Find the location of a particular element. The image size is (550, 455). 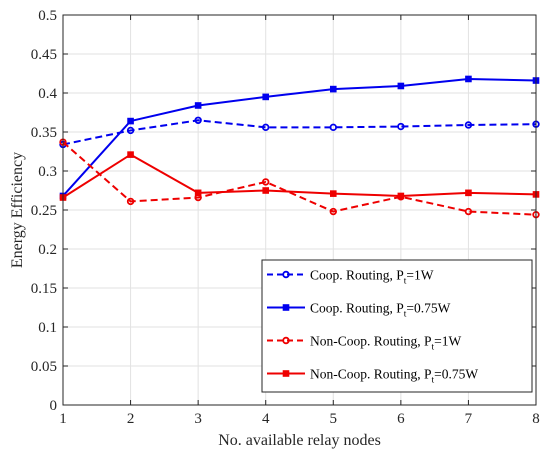

y-tick-label: 0.1 is located at coordinates (47, 328).